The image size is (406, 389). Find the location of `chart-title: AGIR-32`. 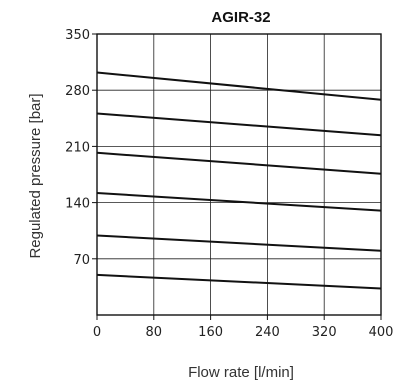

chart-title: AGIR-32 is located at coordinates (240, 17).